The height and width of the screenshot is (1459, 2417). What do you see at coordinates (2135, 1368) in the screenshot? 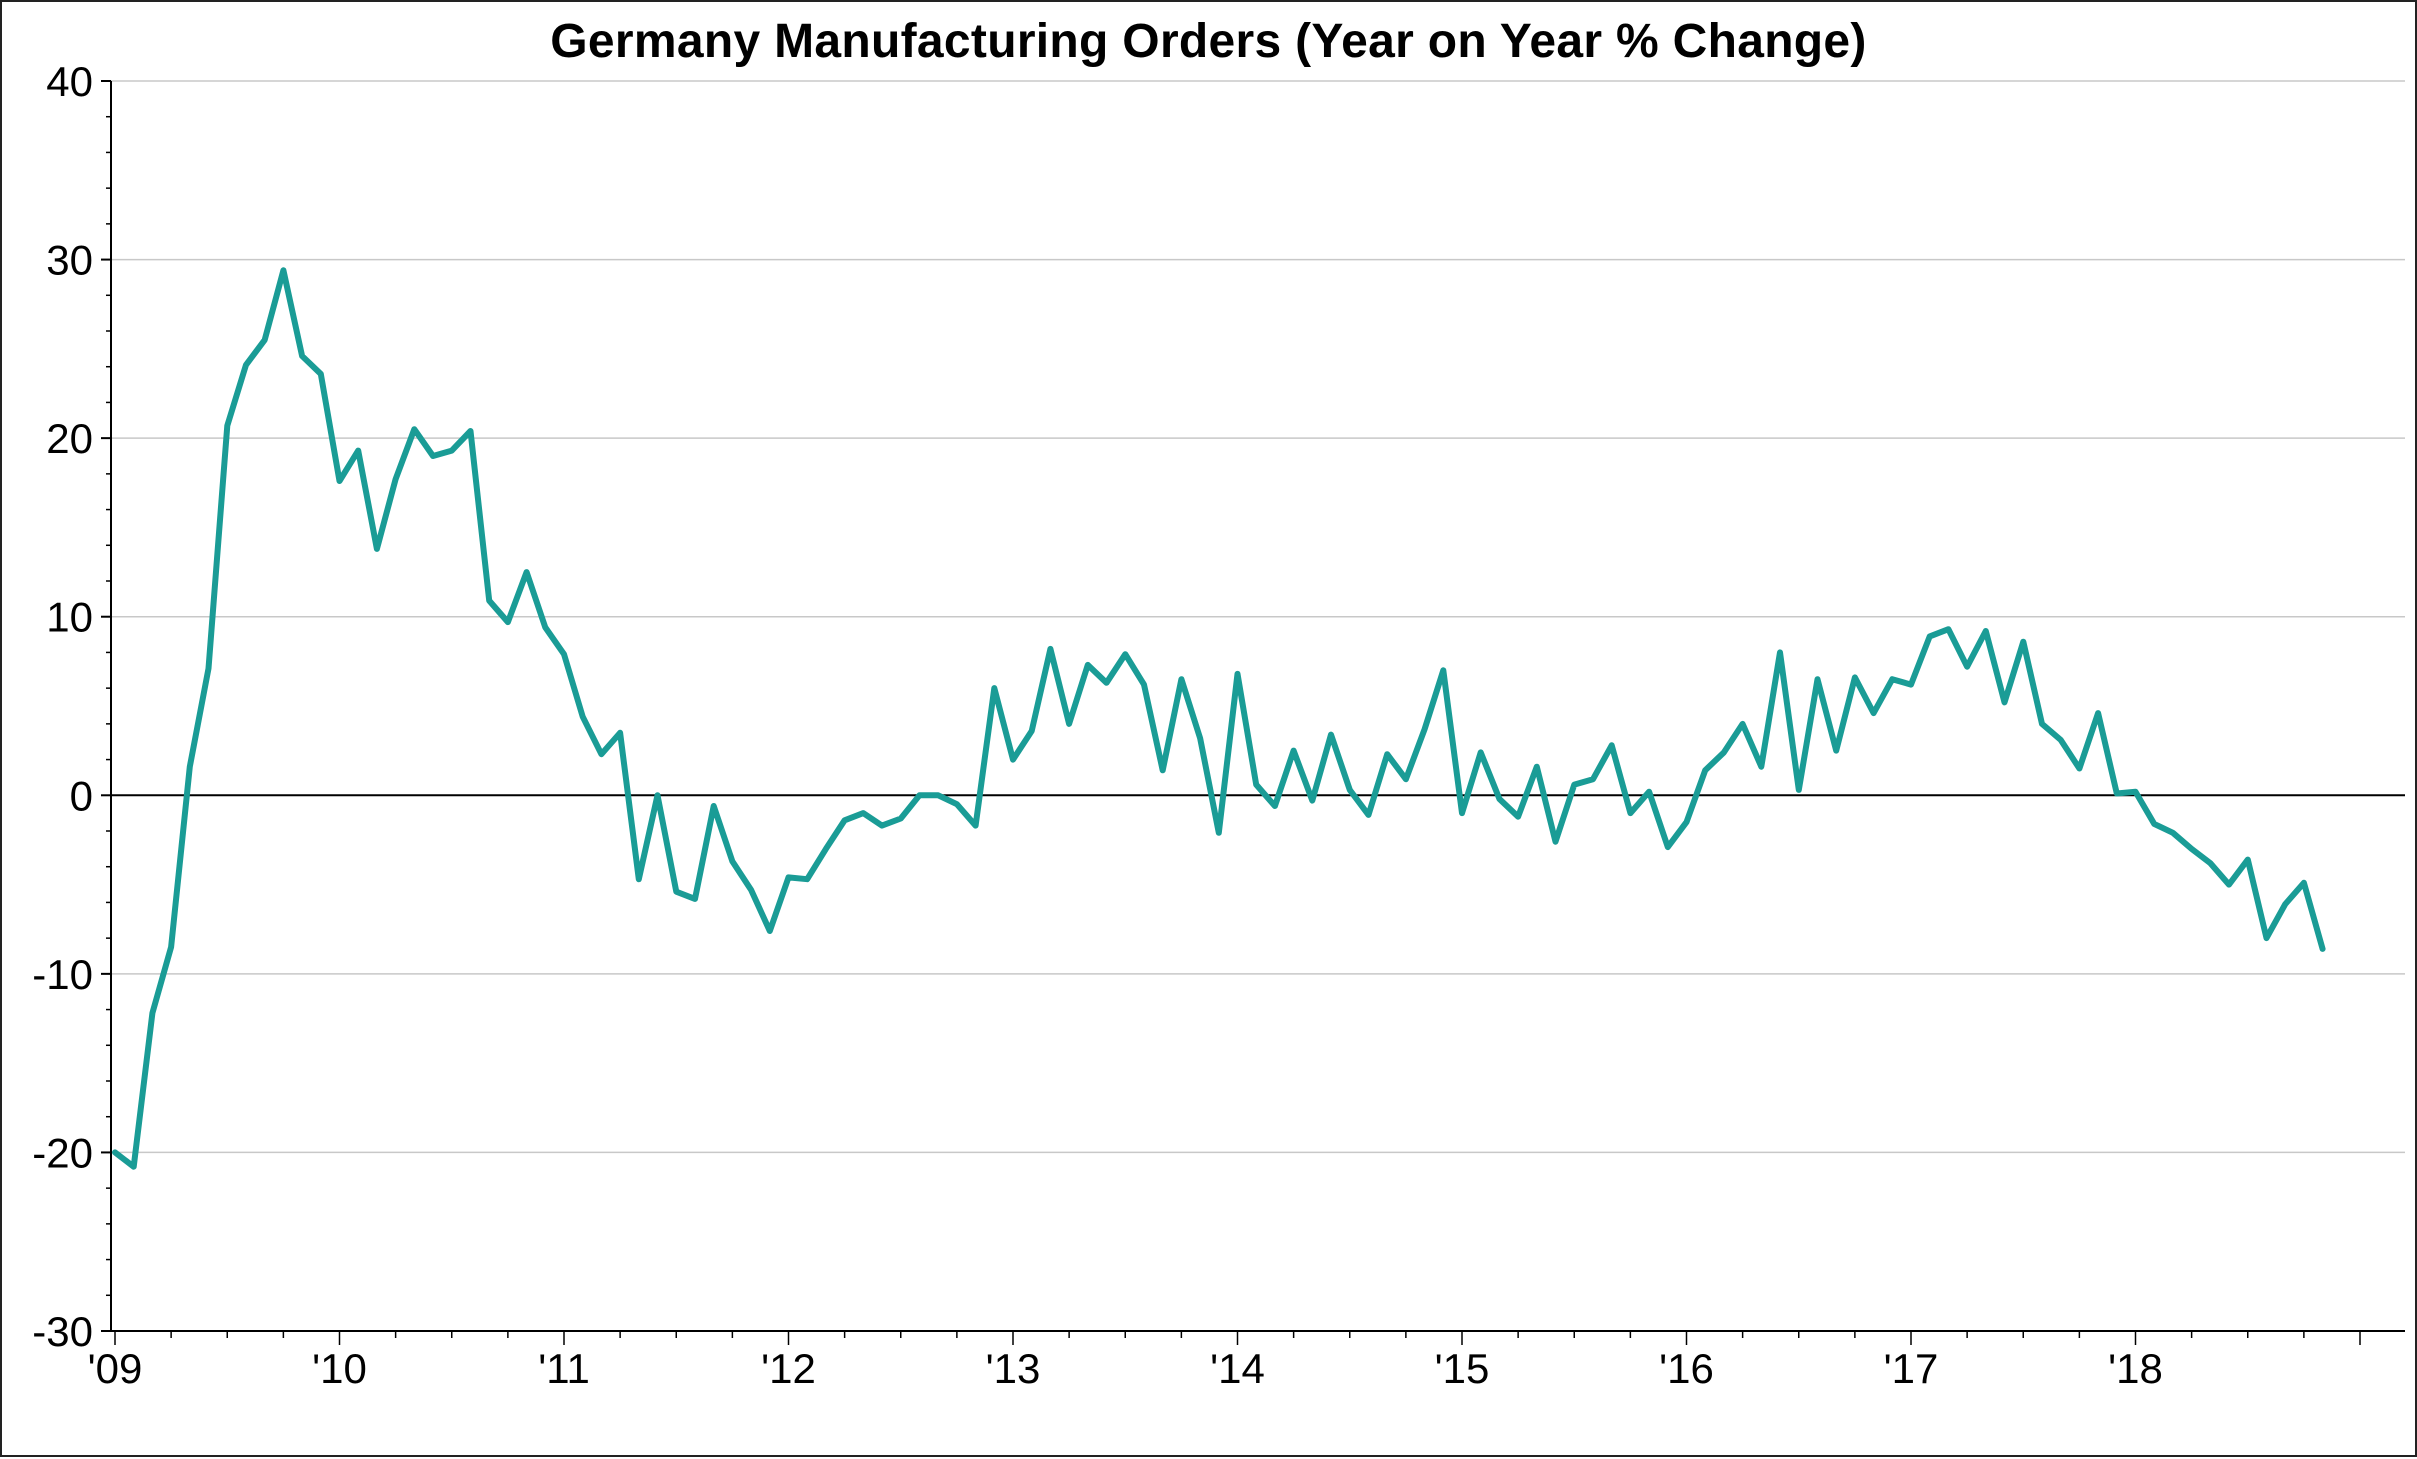
I see `x-tick-label: '18` at bounding box center [2135, 1368].